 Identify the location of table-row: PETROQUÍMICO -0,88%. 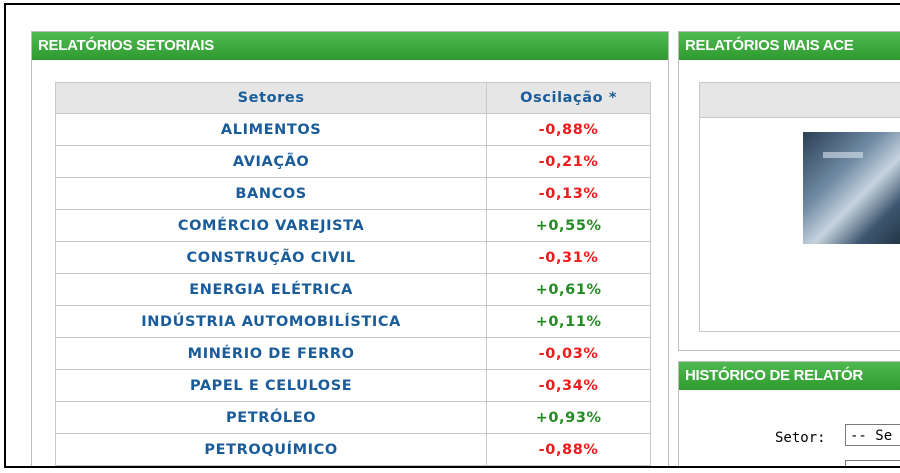
(352, 449).